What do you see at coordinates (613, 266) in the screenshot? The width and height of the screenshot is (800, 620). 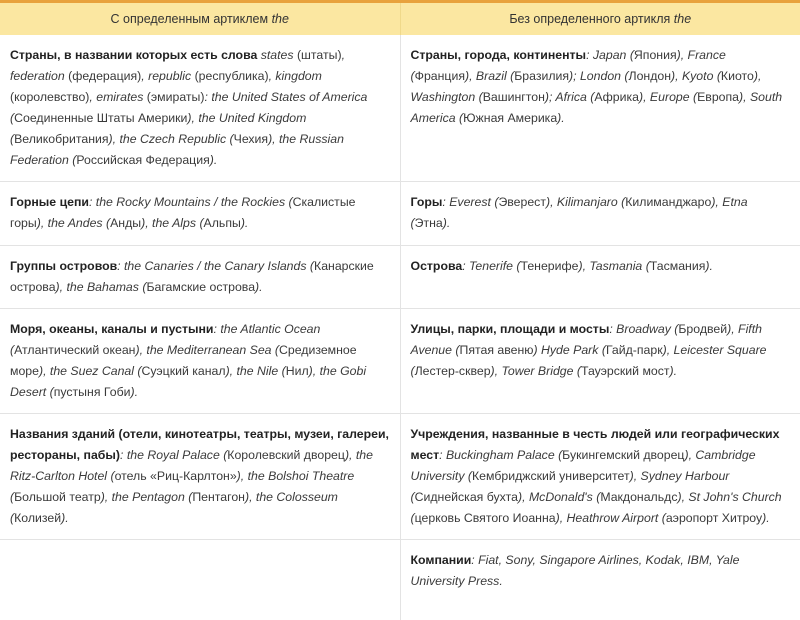 I see `english-example: ), Tasmania (` at bounding box center [613, 266].